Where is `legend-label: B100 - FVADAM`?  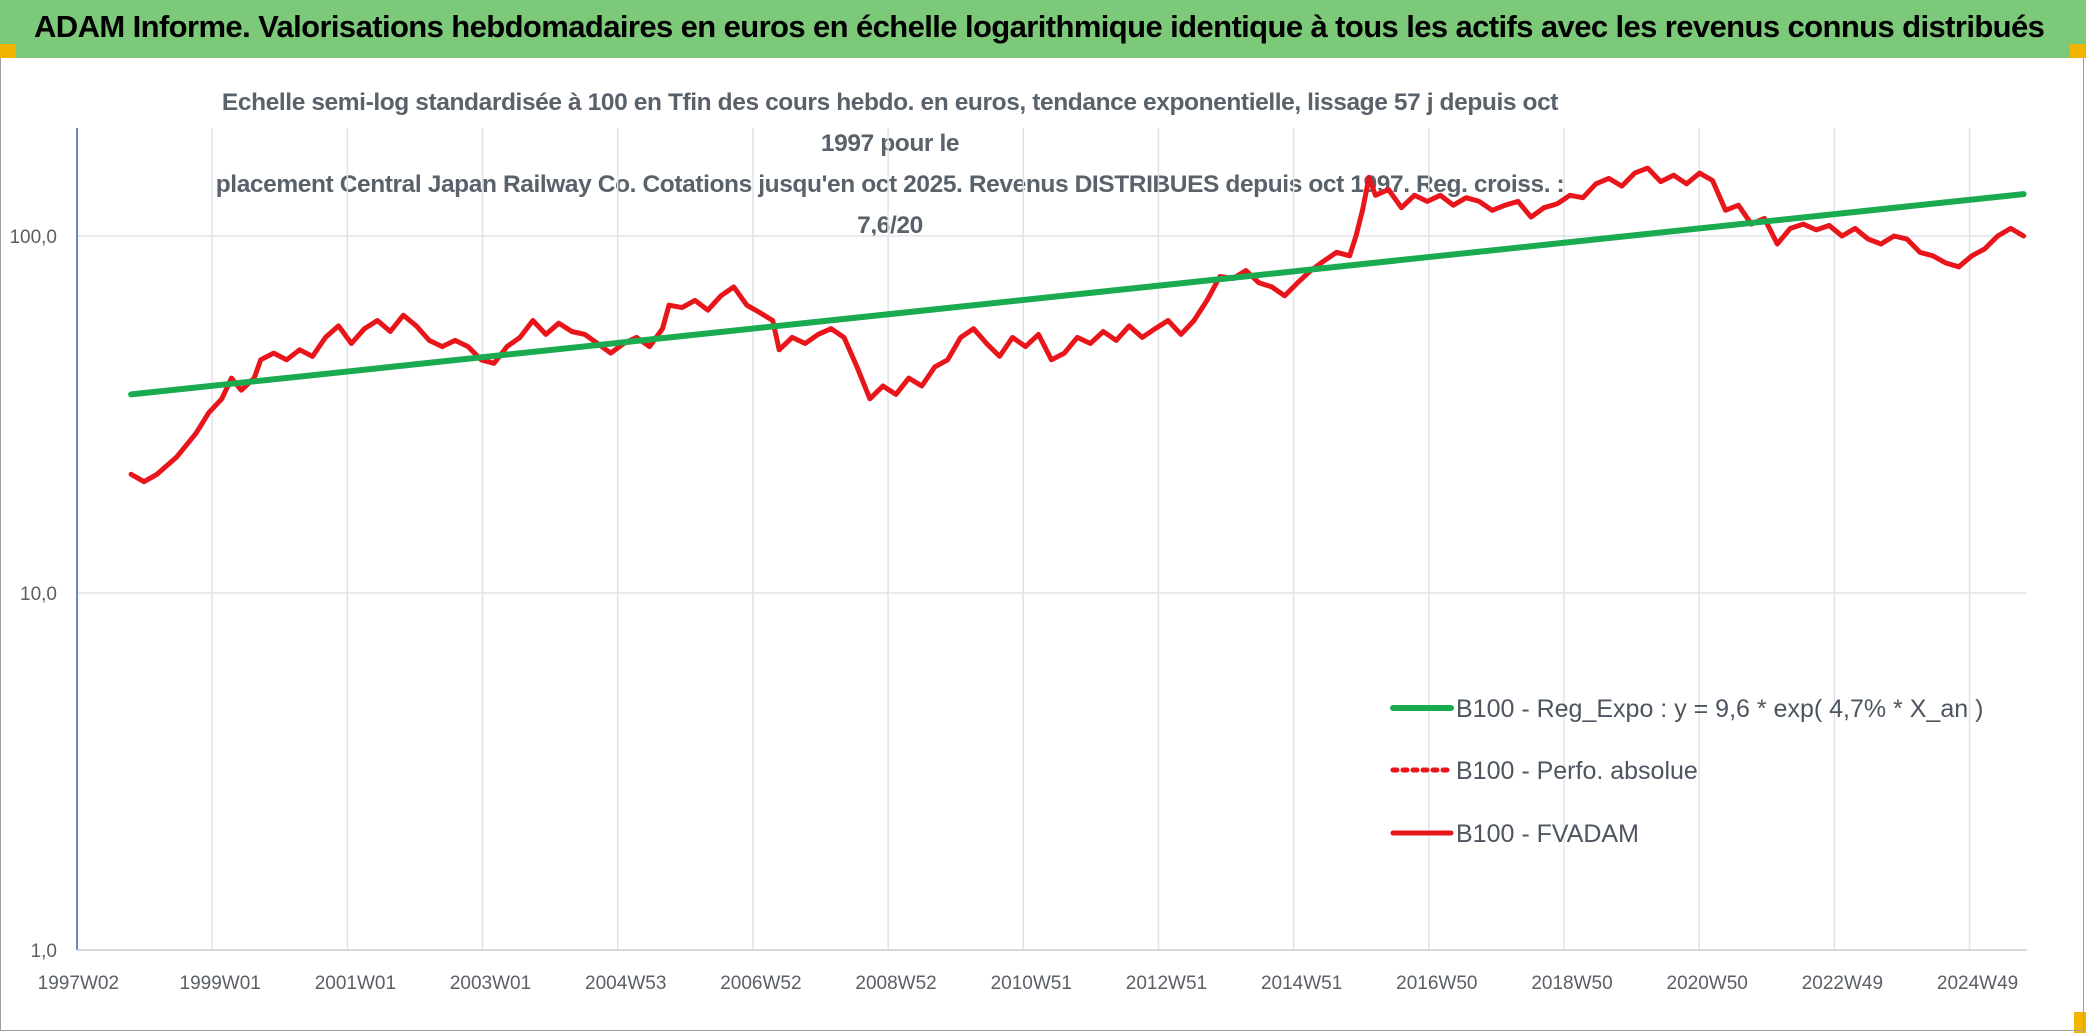 legend-label: B100 - FVADAM is located at coordinates (1547, 834).